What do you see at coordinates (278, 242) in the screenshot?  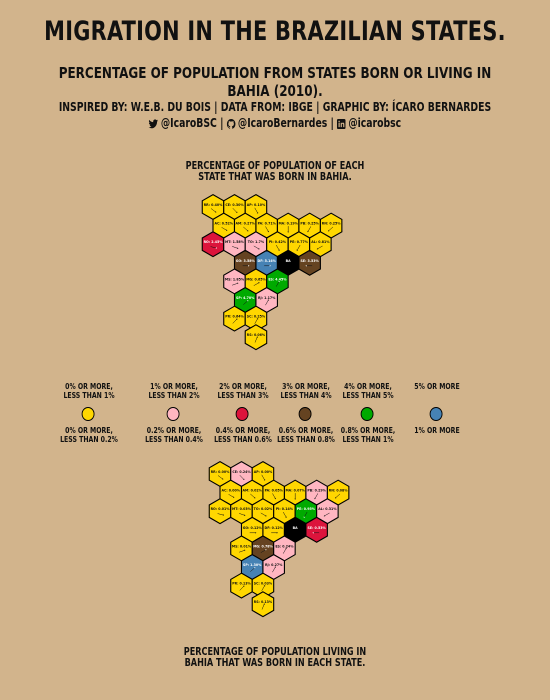 I see `hex-label: PI: 0.42%` at bounding box center [278, 242].